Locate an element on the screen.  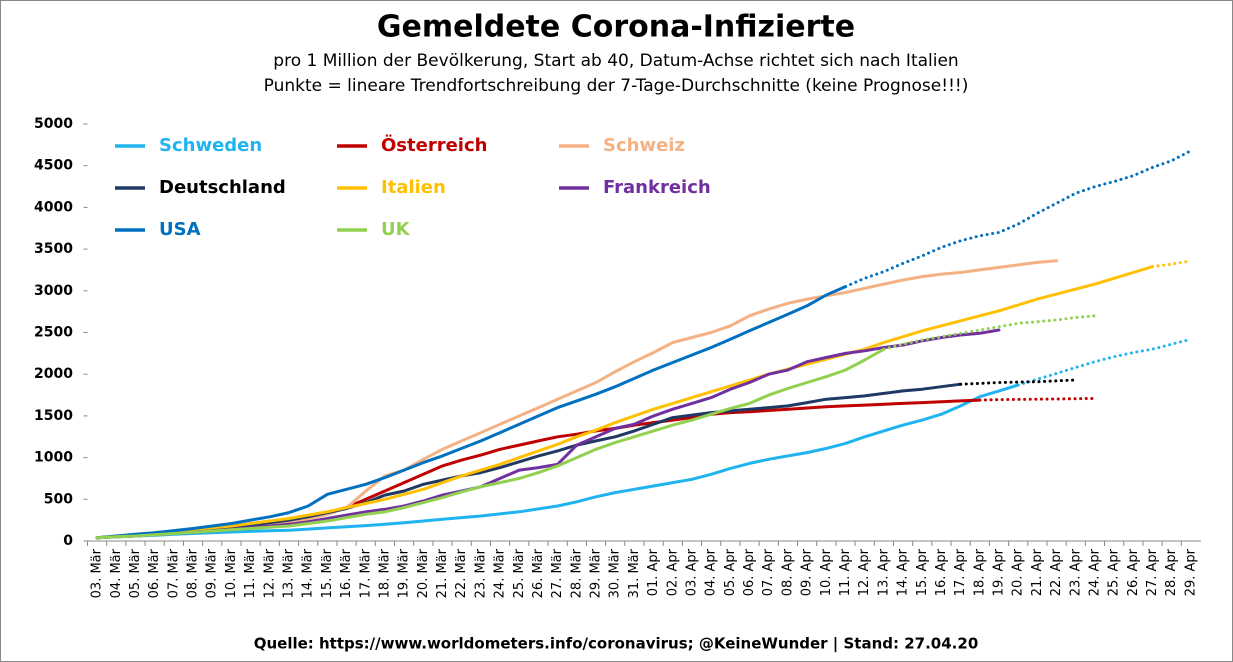
legend-label: Frankreich is located at coordinates (657, 187).